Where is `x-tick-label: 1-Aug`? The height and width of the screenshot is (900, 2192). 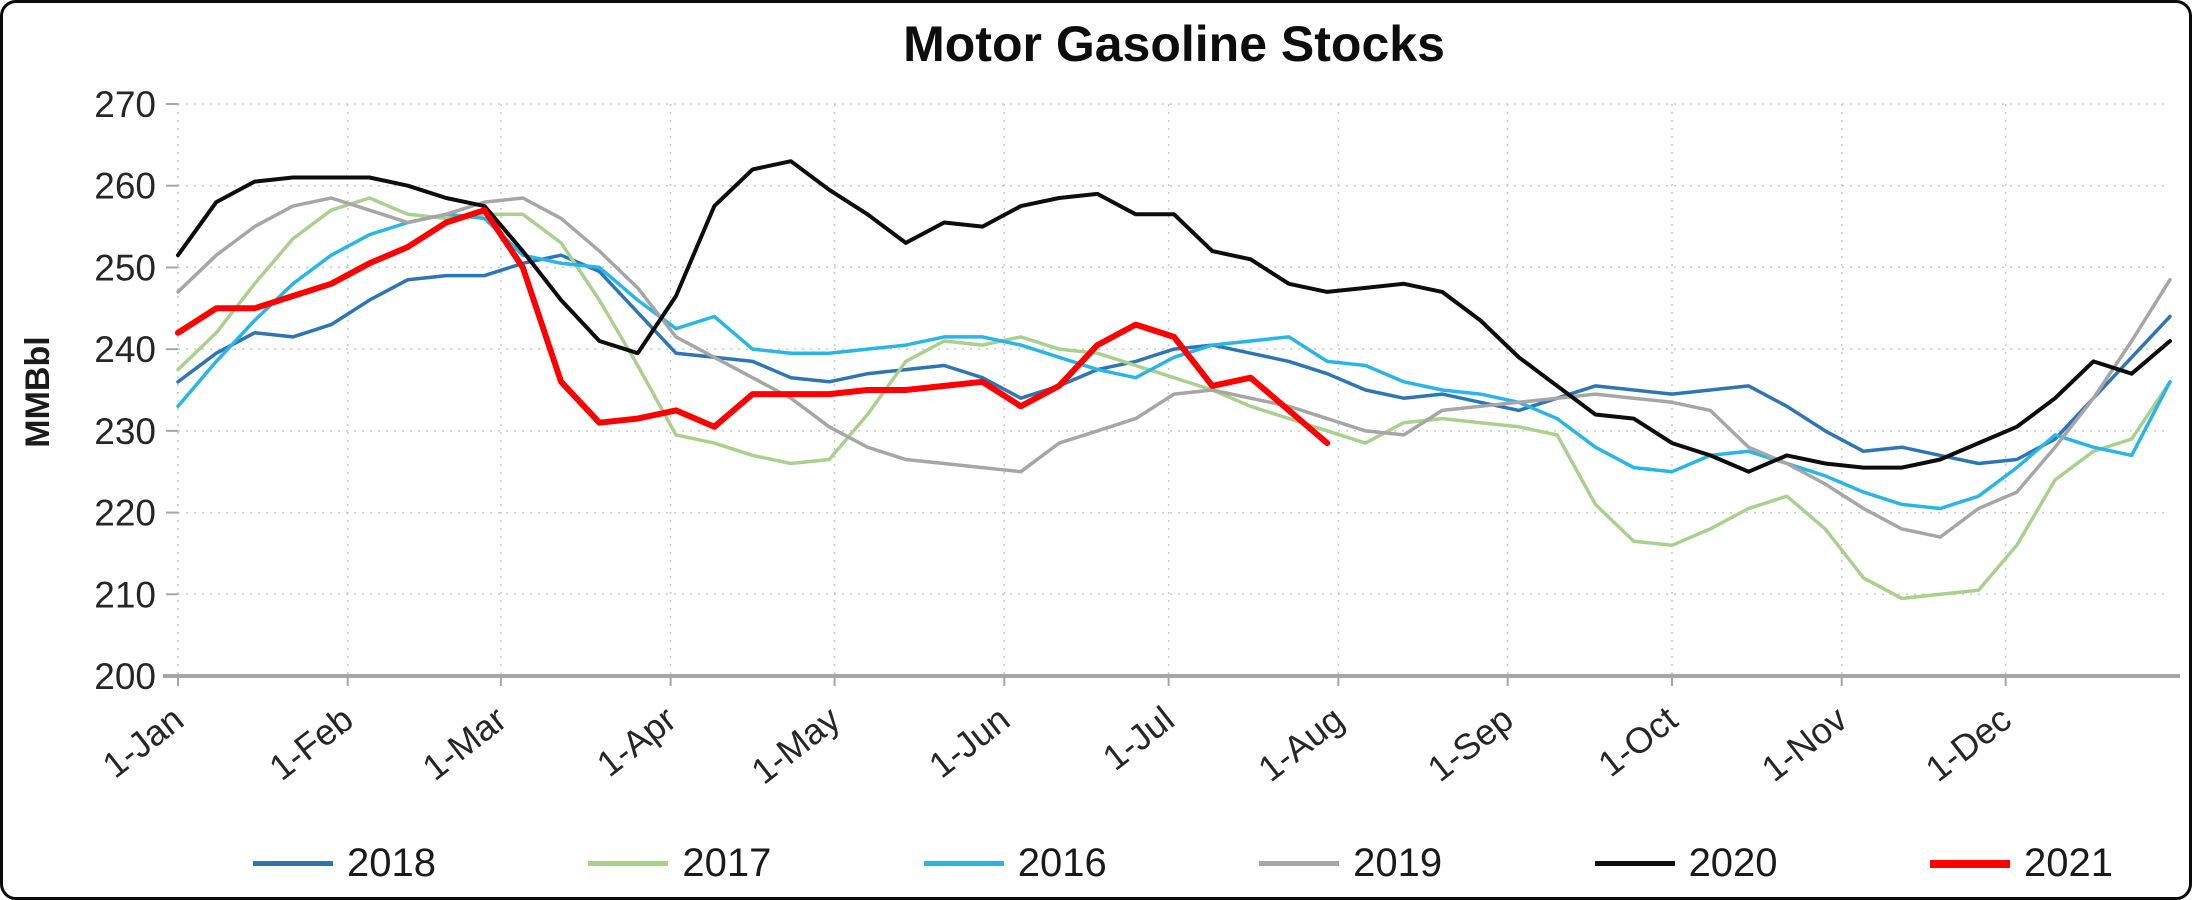 x-tick-label: 1-Aug is located at coordinates (1300, 743).